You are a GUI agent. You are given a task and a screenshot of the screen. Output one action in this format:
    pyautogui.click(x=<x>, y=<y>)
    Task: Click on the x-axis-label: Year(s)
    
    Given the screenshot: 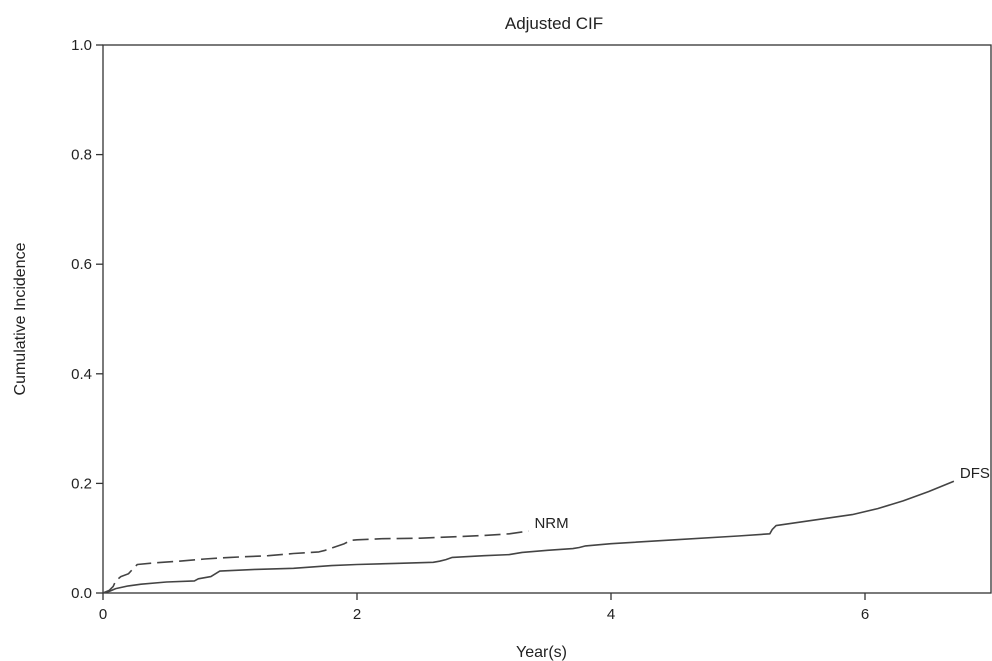 What is the action you would take?
    pyautogui.click(x=541, y=652)
    